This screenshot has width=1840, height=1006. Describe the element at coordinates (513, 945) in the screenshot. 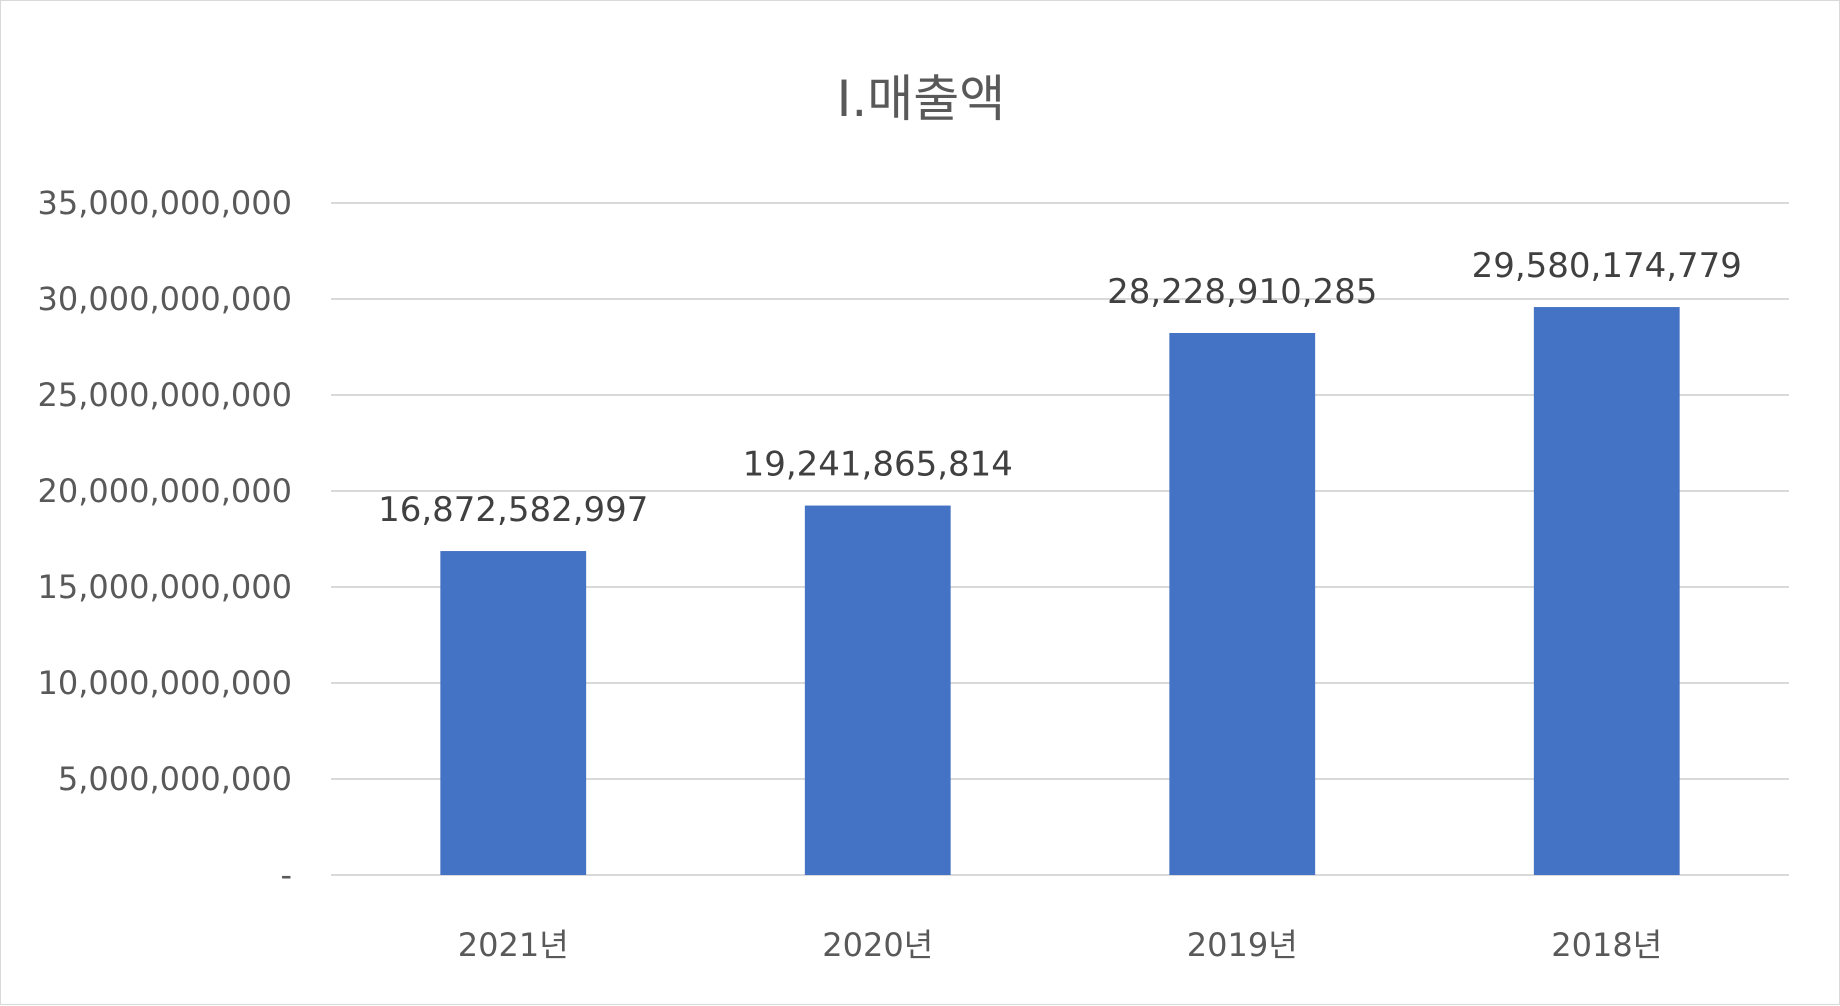

I see `x-tick-label: 2021년` at that location.